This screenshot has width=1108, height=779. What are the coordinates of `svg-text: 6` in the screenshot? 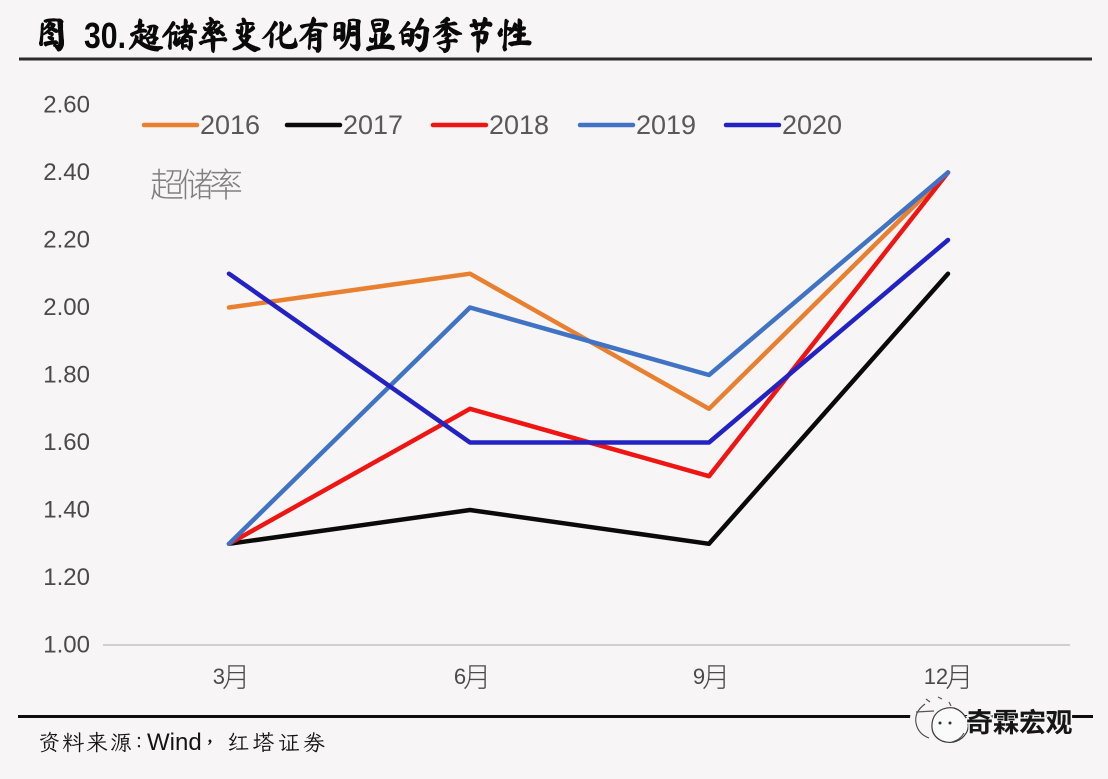 It's located at (460, 676).